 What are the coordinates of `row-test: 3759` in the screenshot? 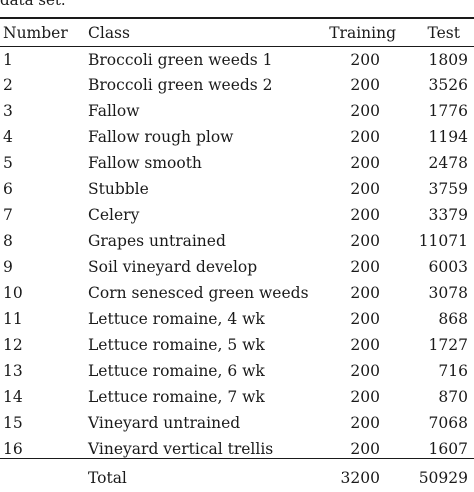 It's located at (448, 189).